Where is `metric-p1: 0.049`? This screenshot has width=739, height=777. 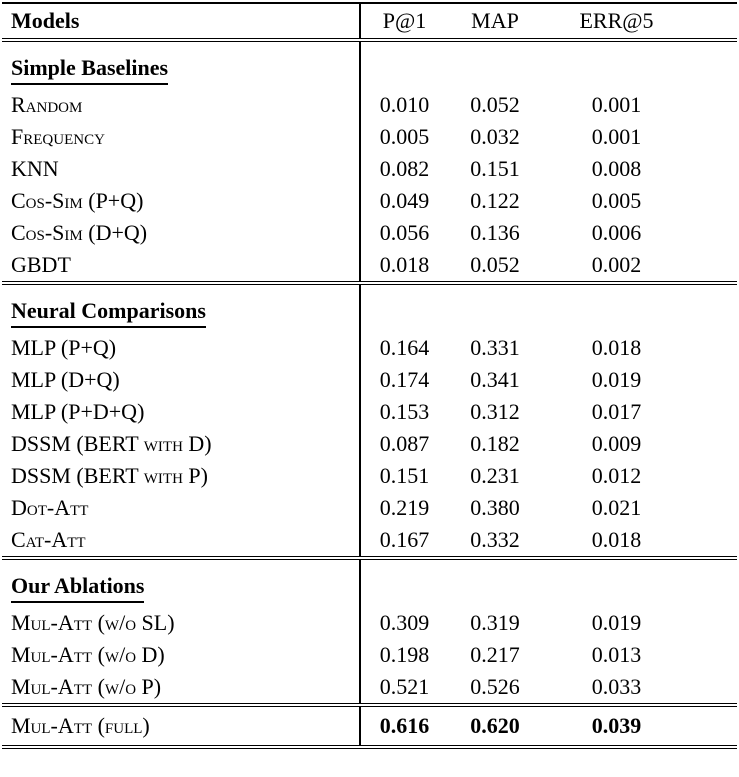 metric-p1: 0.049 is located at coordinates (404, 200).